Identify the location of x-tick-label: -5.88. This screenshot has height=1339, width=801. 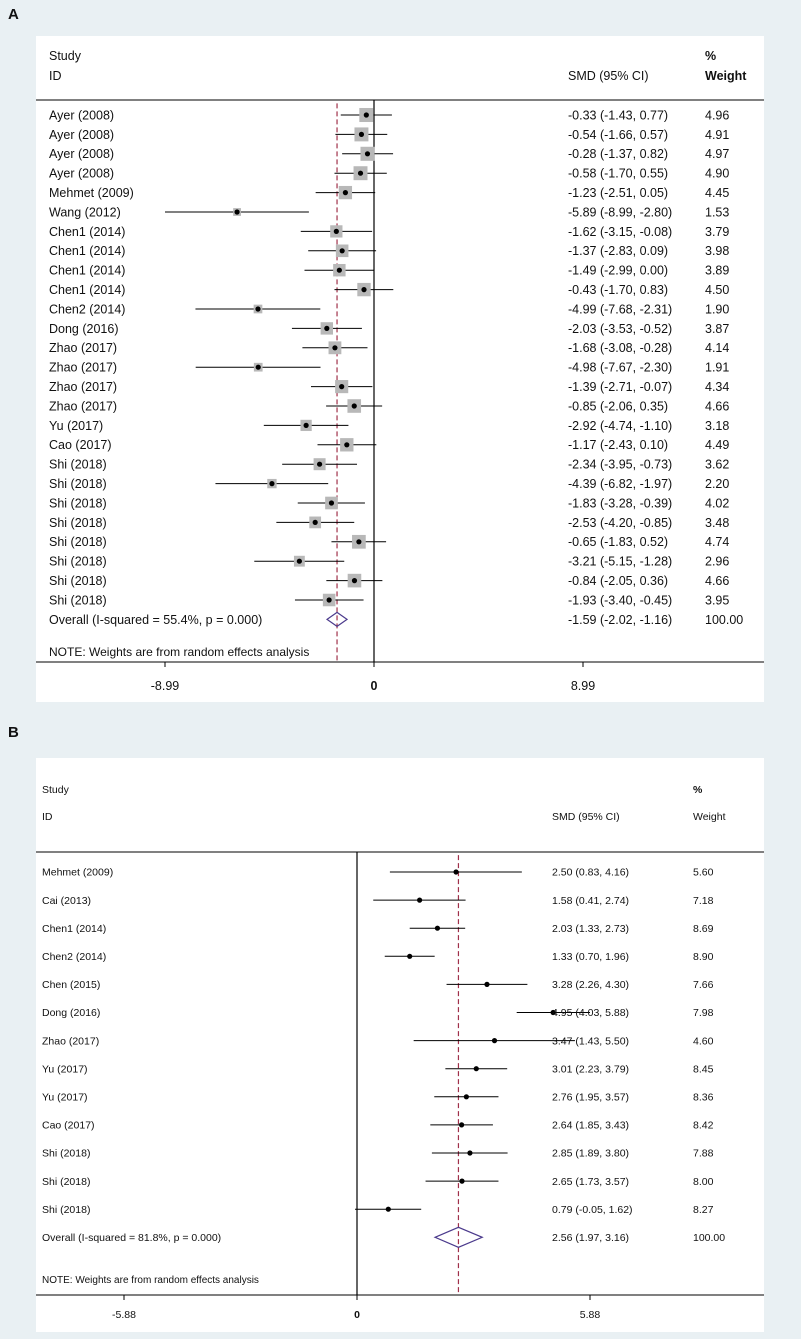
(124, 1315).